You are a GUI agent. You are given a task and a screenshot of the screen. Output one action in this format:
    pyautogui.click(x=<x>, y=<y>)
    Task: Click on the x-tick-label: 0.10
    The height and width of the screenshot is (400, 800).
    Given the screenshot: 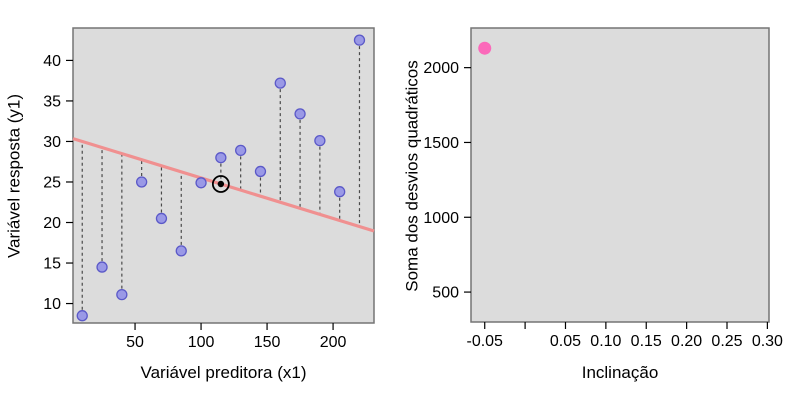 What is the action you would take?
    pyautogui.click(x=605, y=341)
    